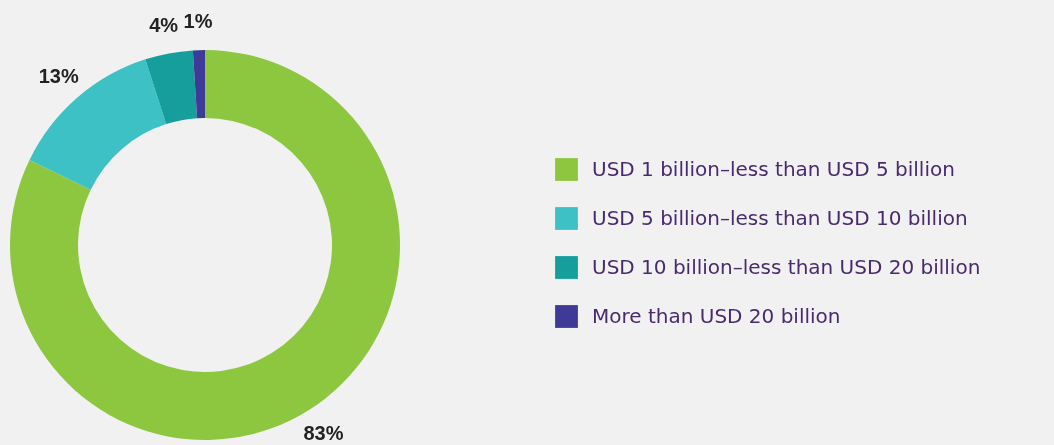 This screenshot has width=1054, height=445. Describe the element at coordinates (323, 432) in the screenshot. I see `data-label: 83%` at that location.